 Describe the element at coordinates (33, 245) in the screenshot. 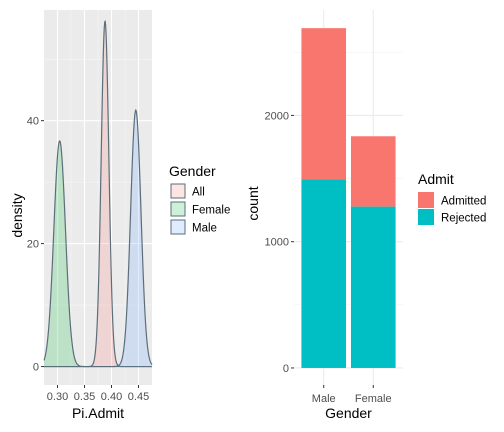

I see `density-y-tick-label: 20` at that location.